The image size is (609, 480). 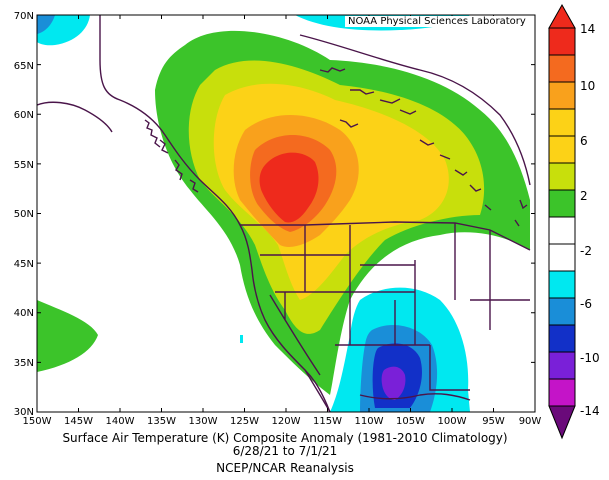 What do you see at coordinates (584, 196) in the screenshot?
I see `colorbar-label-2: 2` at bounding box center [584, 196].